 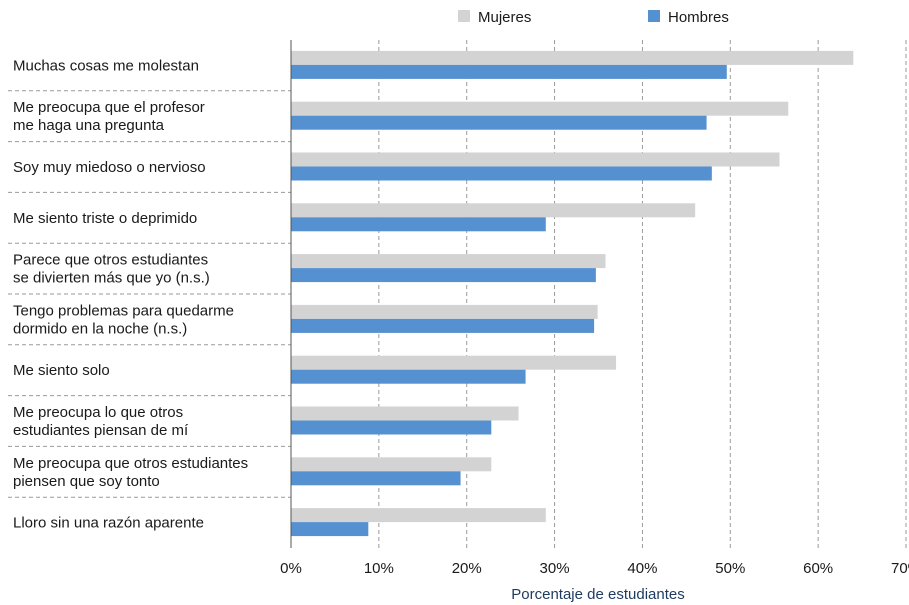 I want to click on x-tick-label: 10%, so click(x=379, y=568).